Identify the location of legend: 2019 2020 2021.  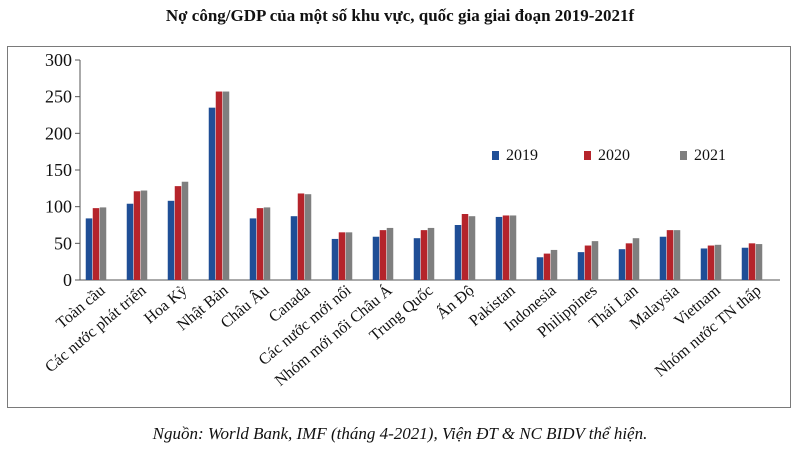
(609, 155).